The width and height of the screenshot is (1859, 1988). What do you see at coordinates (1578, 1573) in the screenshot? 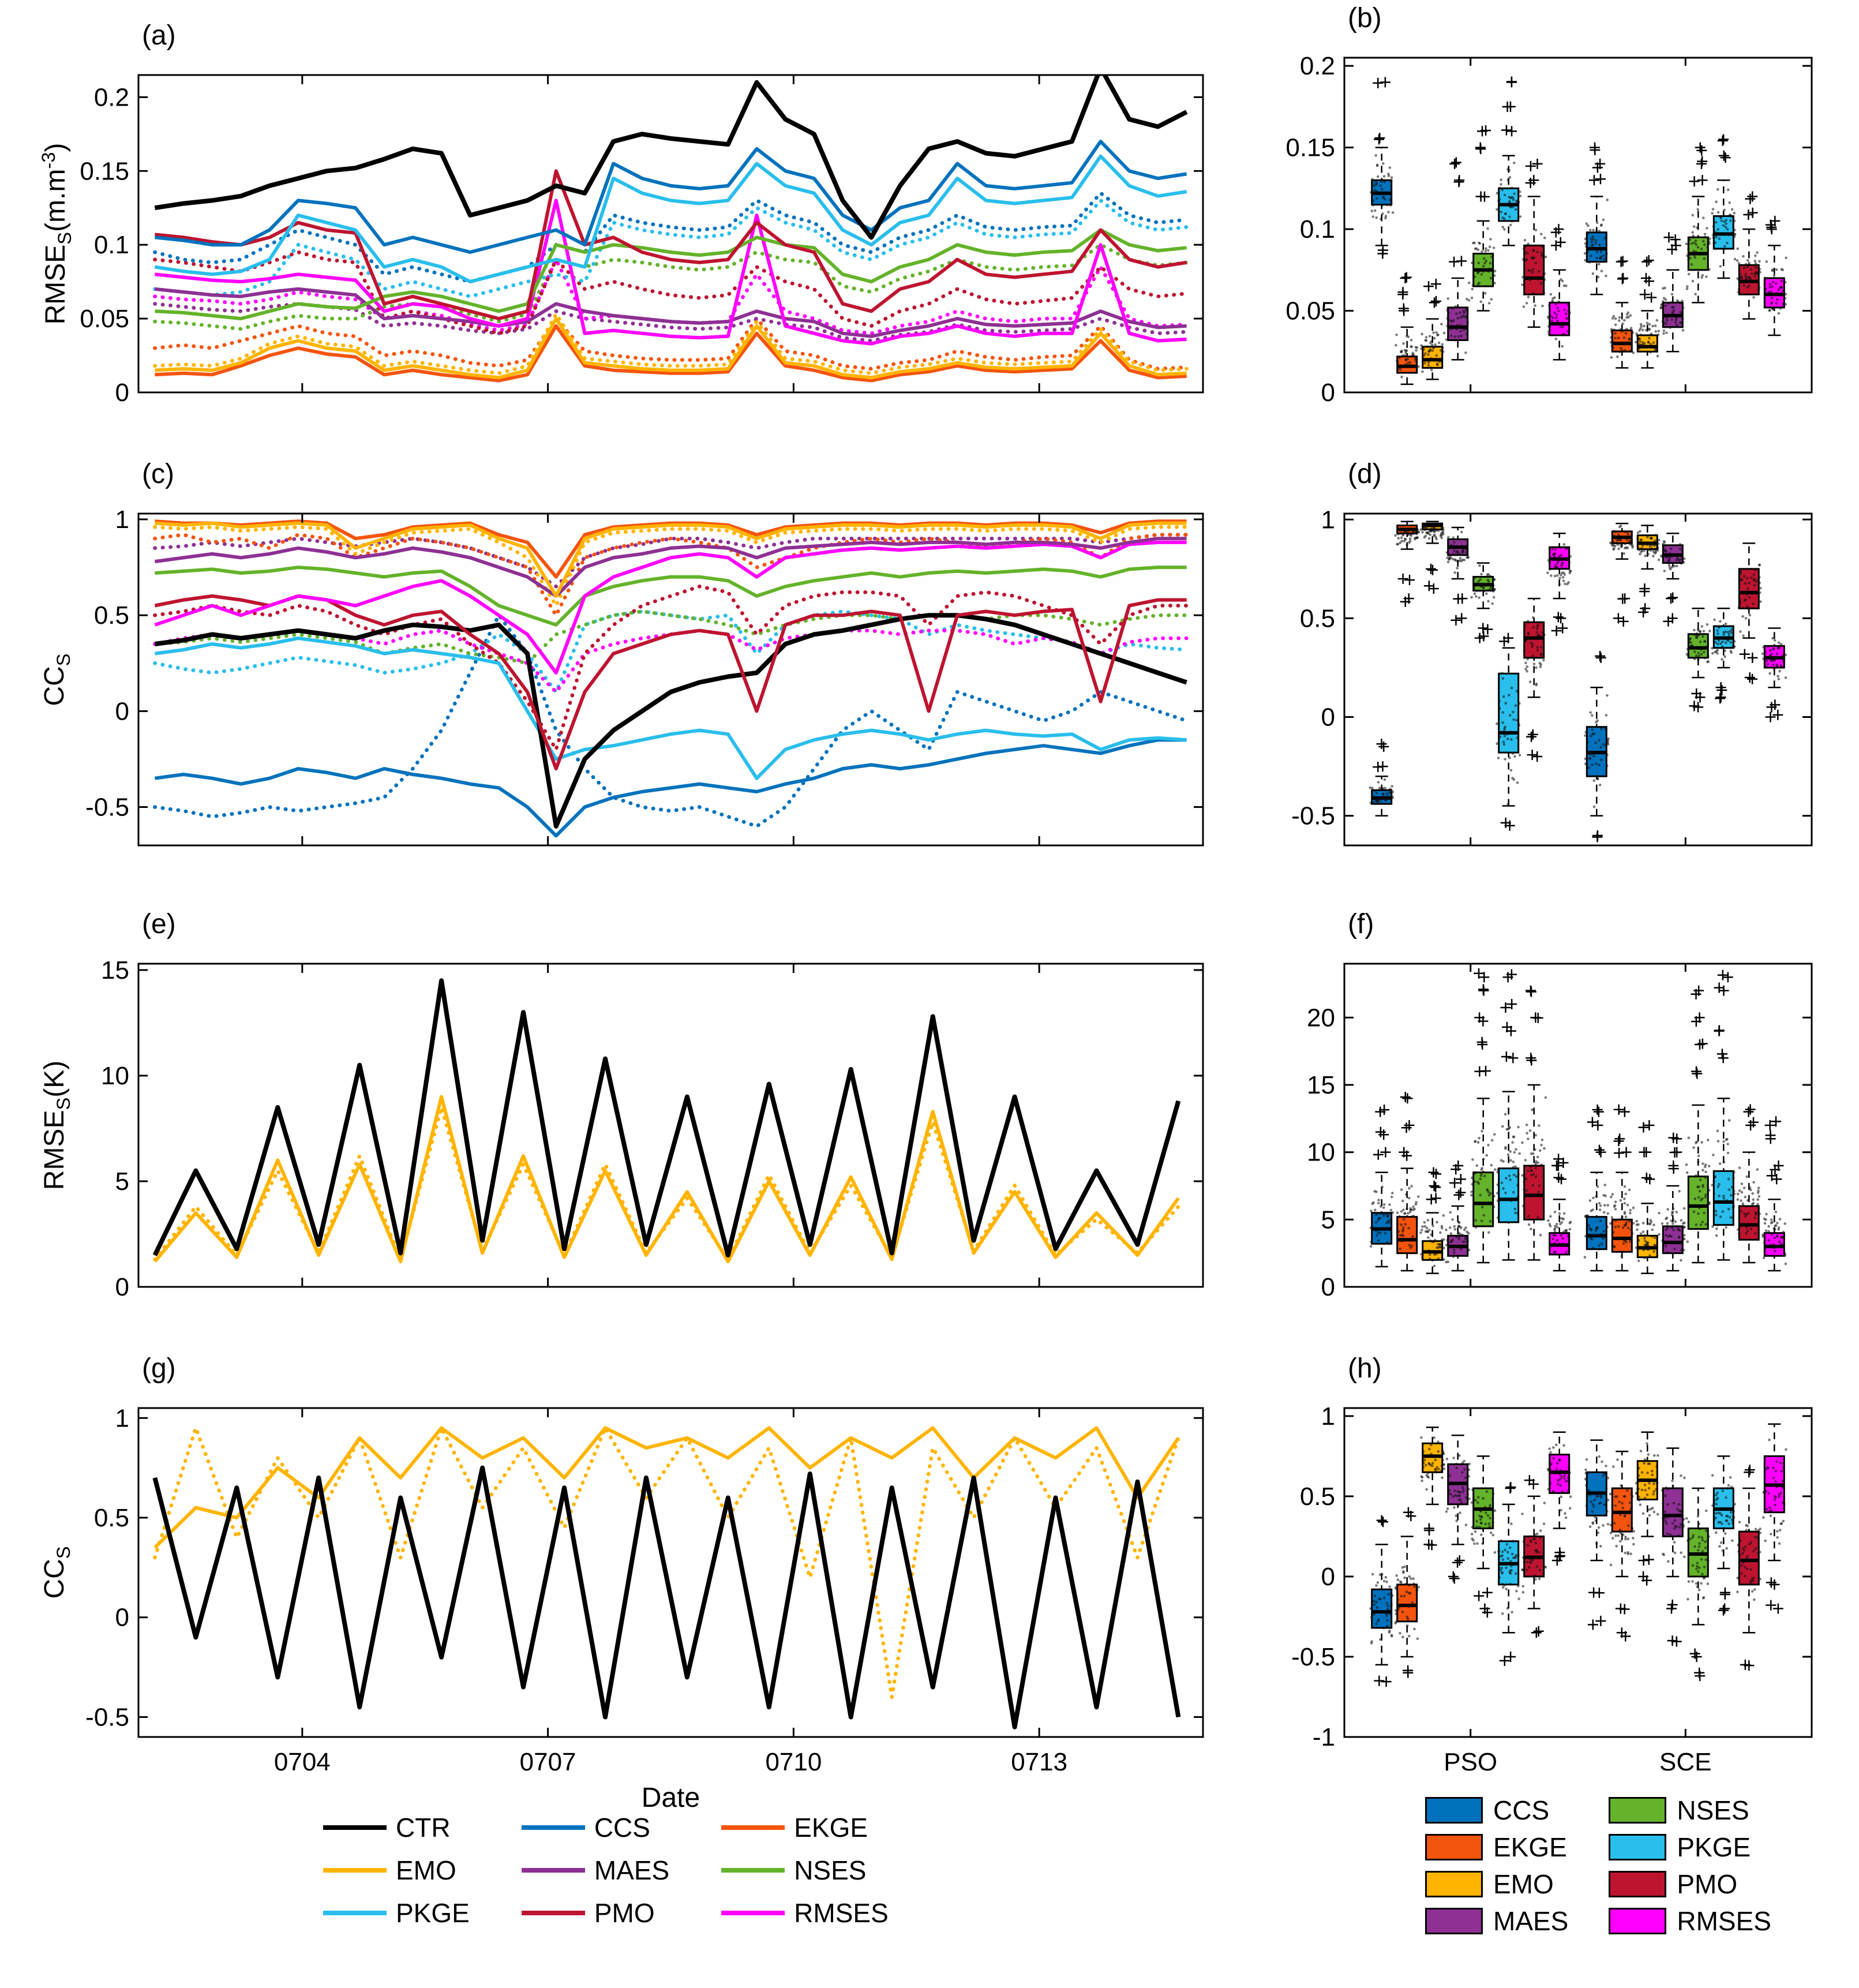
I see `axes-box` at bounding box center [1578, 1573].